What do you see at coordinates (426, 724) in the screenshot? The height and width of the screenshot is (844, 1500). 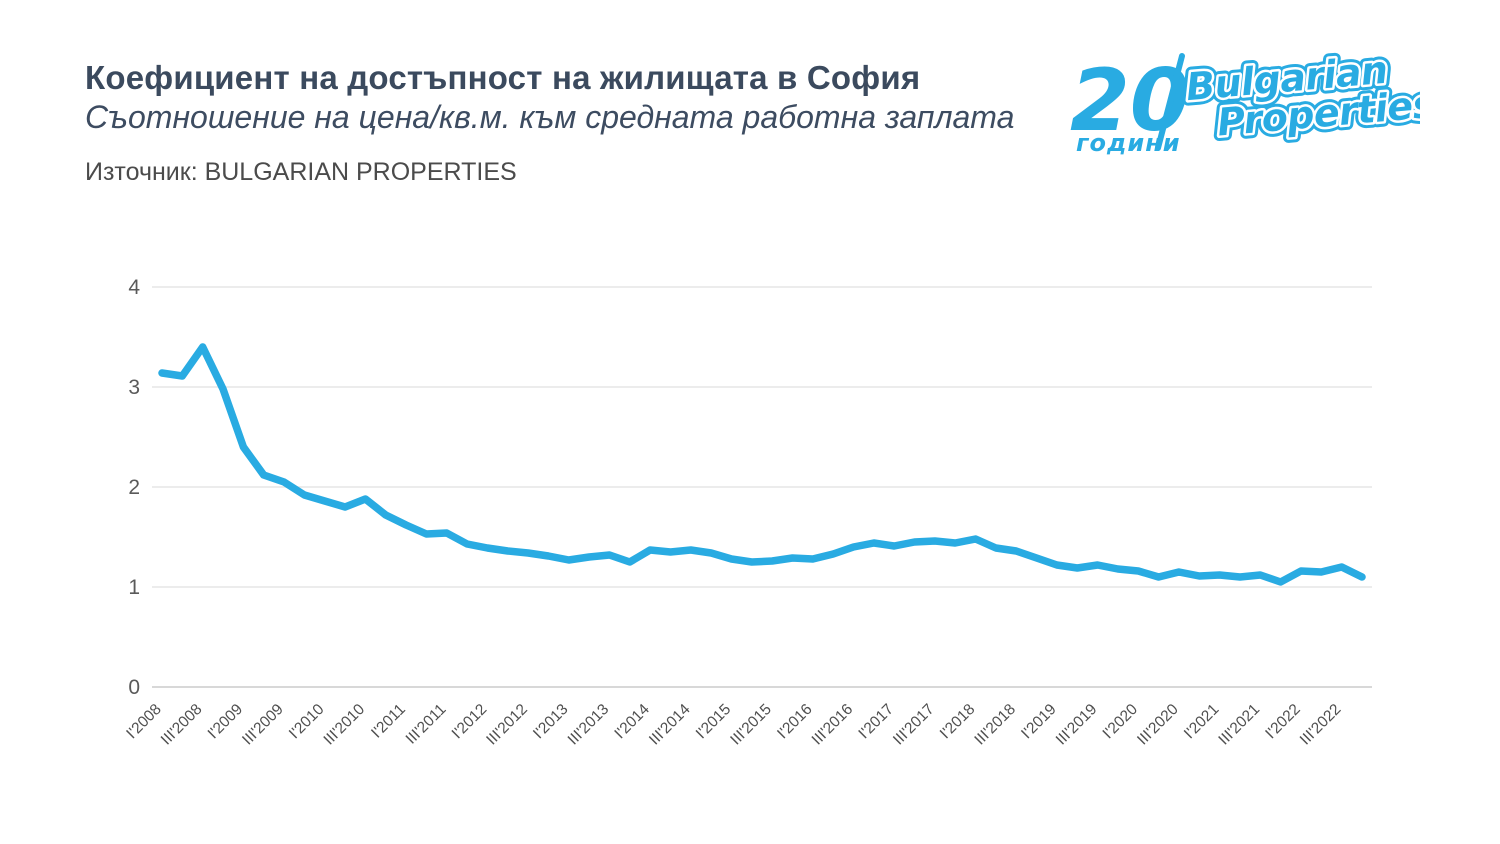 I see `x-tick-label: III'2011` at bounding box center [426, 724].